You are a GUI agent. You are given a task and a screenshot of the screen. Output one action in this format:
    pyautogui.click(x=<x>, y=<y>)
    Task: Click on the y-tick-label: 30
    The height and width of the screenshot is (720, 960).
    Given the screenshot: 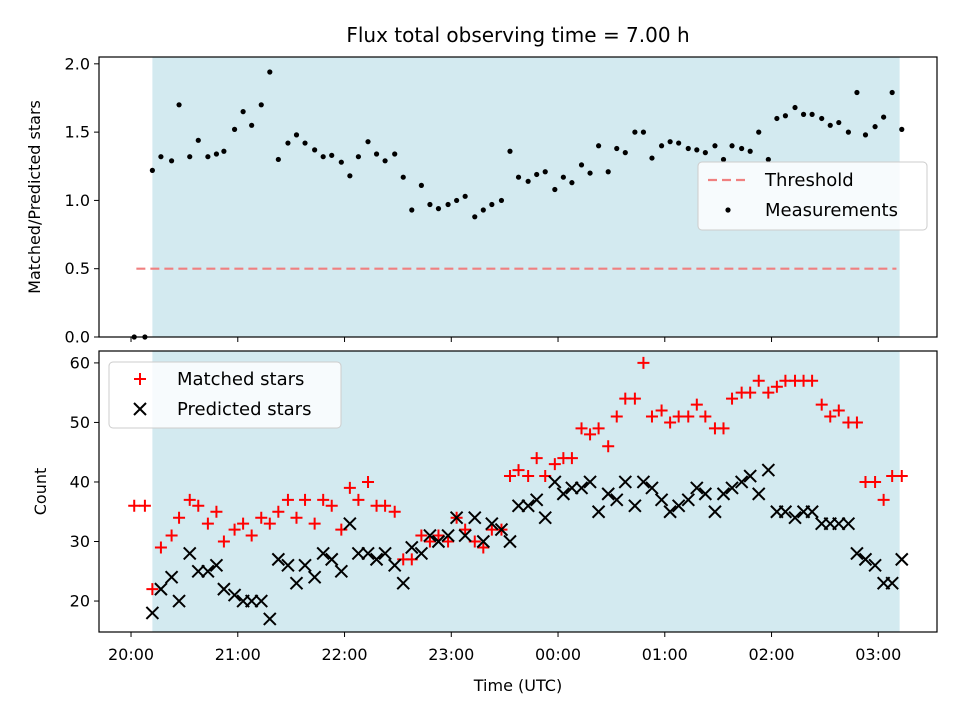 What is the action you would take?
    pyautogui.click(x=80, y=541)
    